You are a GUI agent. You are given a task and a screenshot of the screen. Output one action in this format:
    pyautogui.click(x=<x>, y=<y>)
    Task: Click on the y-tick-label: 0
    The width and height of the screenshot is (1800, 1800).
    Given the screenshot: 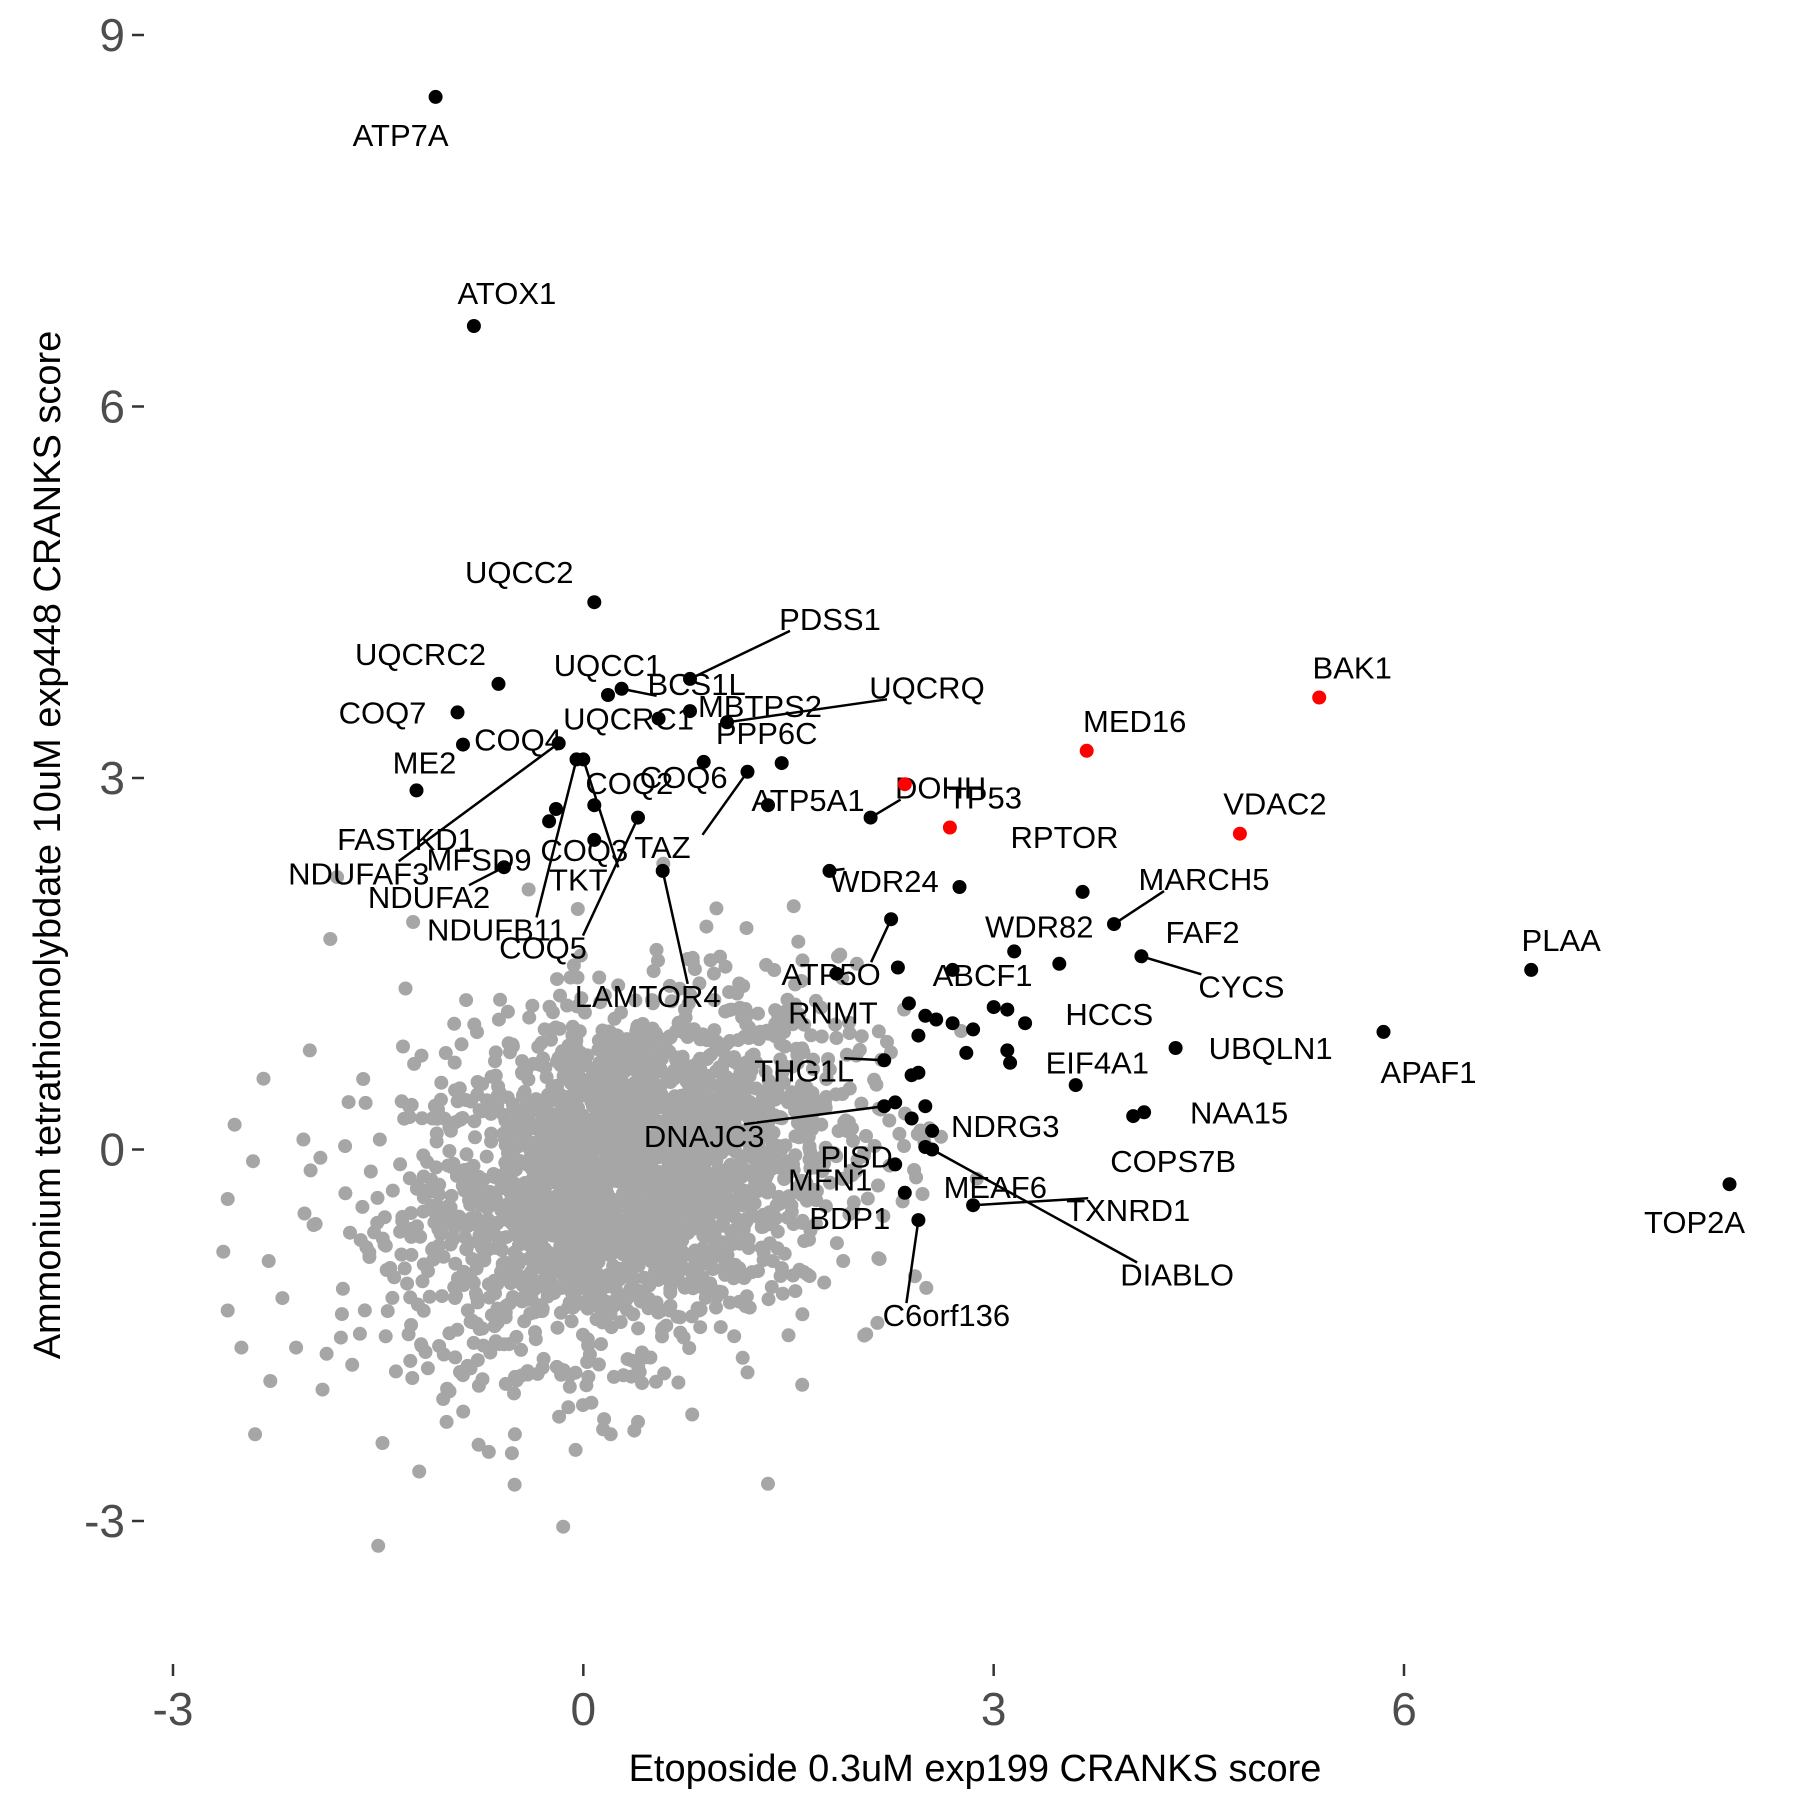 What is the action you would take?
    pyautogui.click(x=112, y=1150)
    